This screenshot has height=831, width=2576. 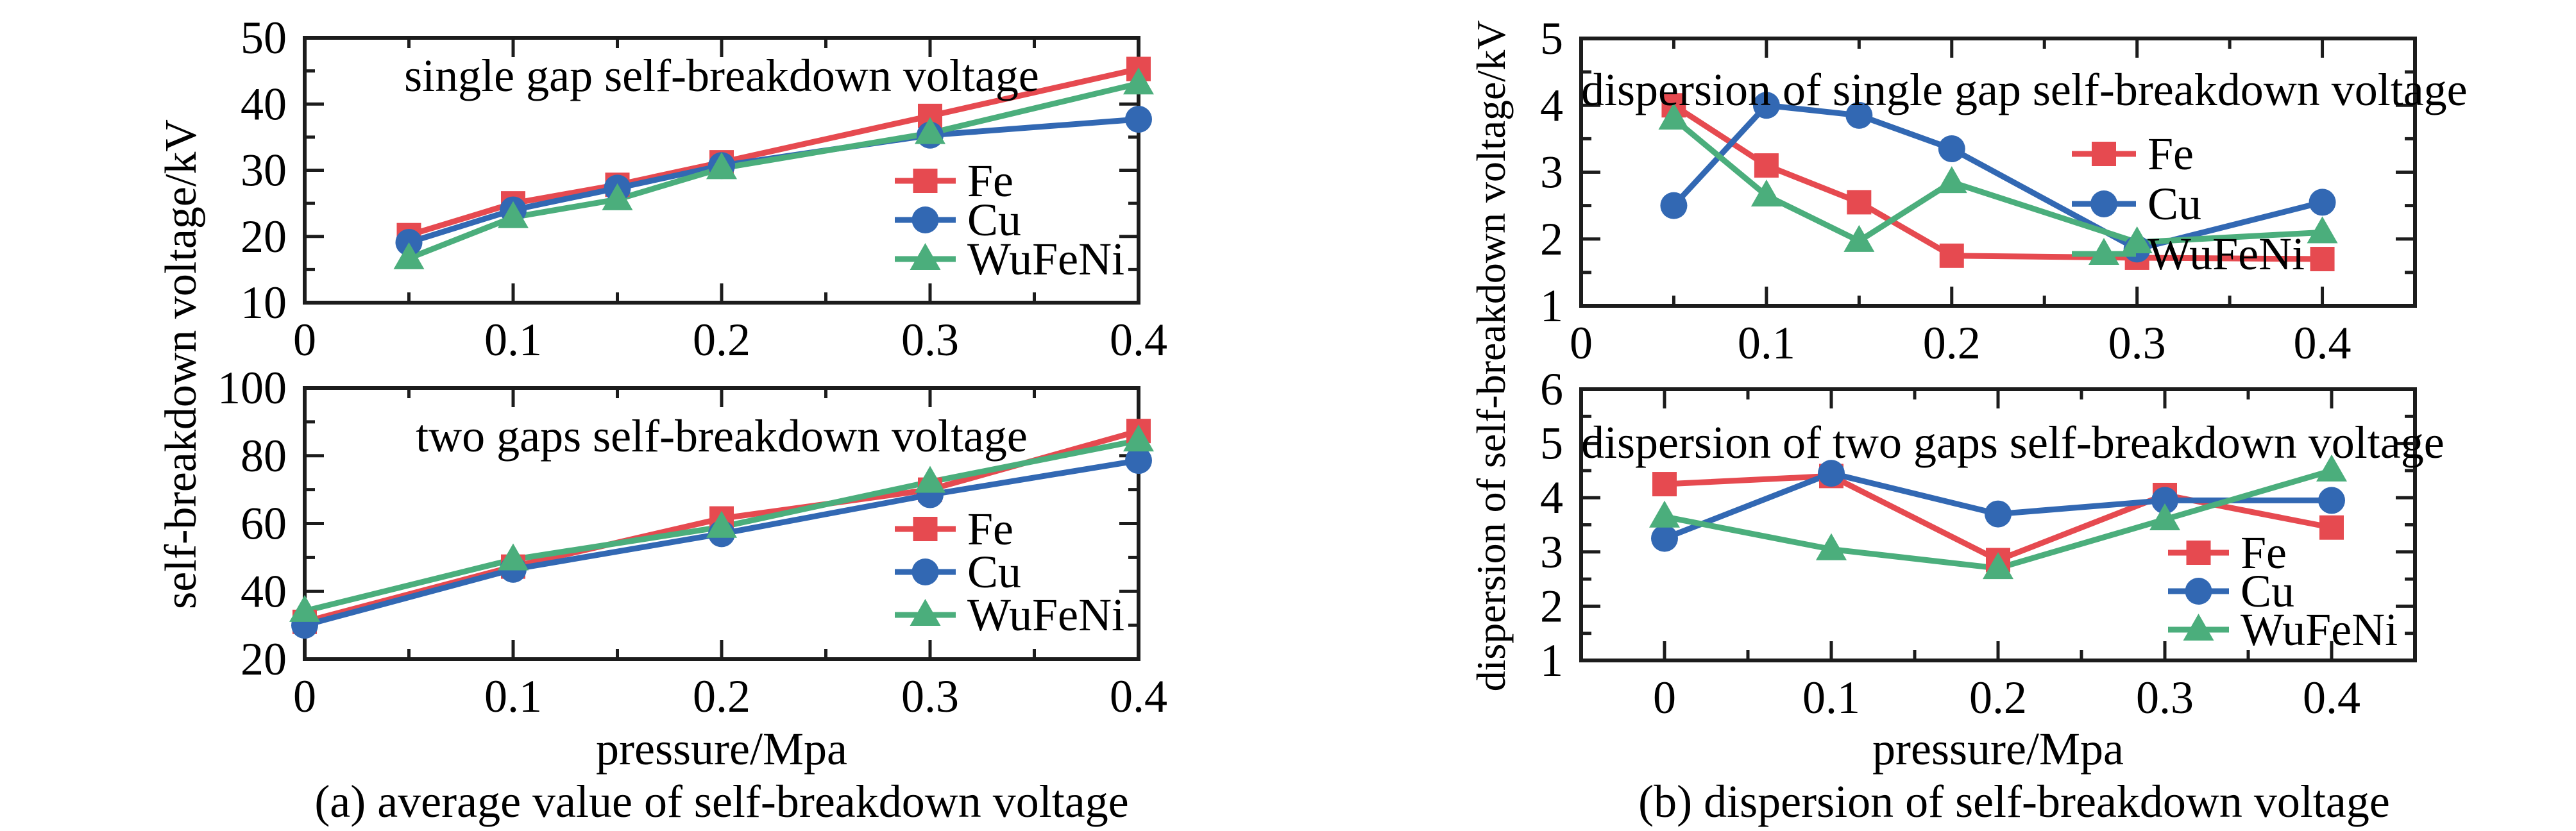 What do you see at coordinates (773, 181) in the screenshot?
I see `series-line-Cu-single-gap-voltage` at bounding box center [773, 181].